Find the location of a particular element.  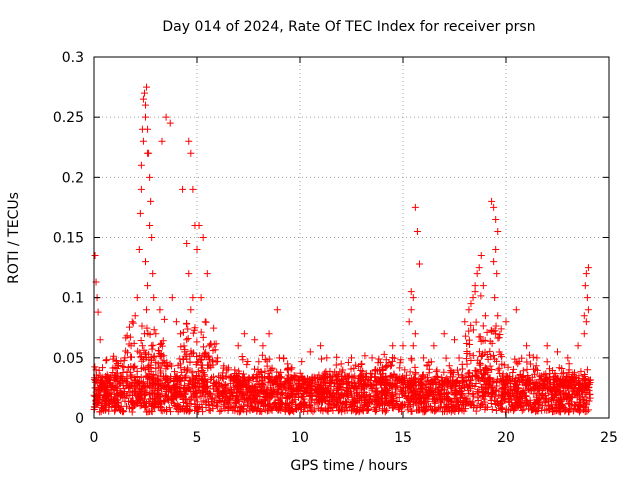

x-tick-label: 25 is located at coordinates (609, 438).